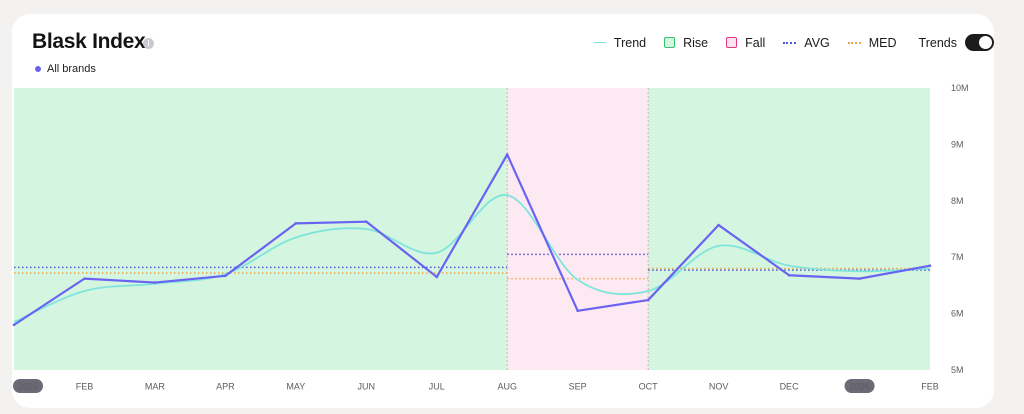  I want to click on x-tick-year-label: 2026, so click(860, 387).